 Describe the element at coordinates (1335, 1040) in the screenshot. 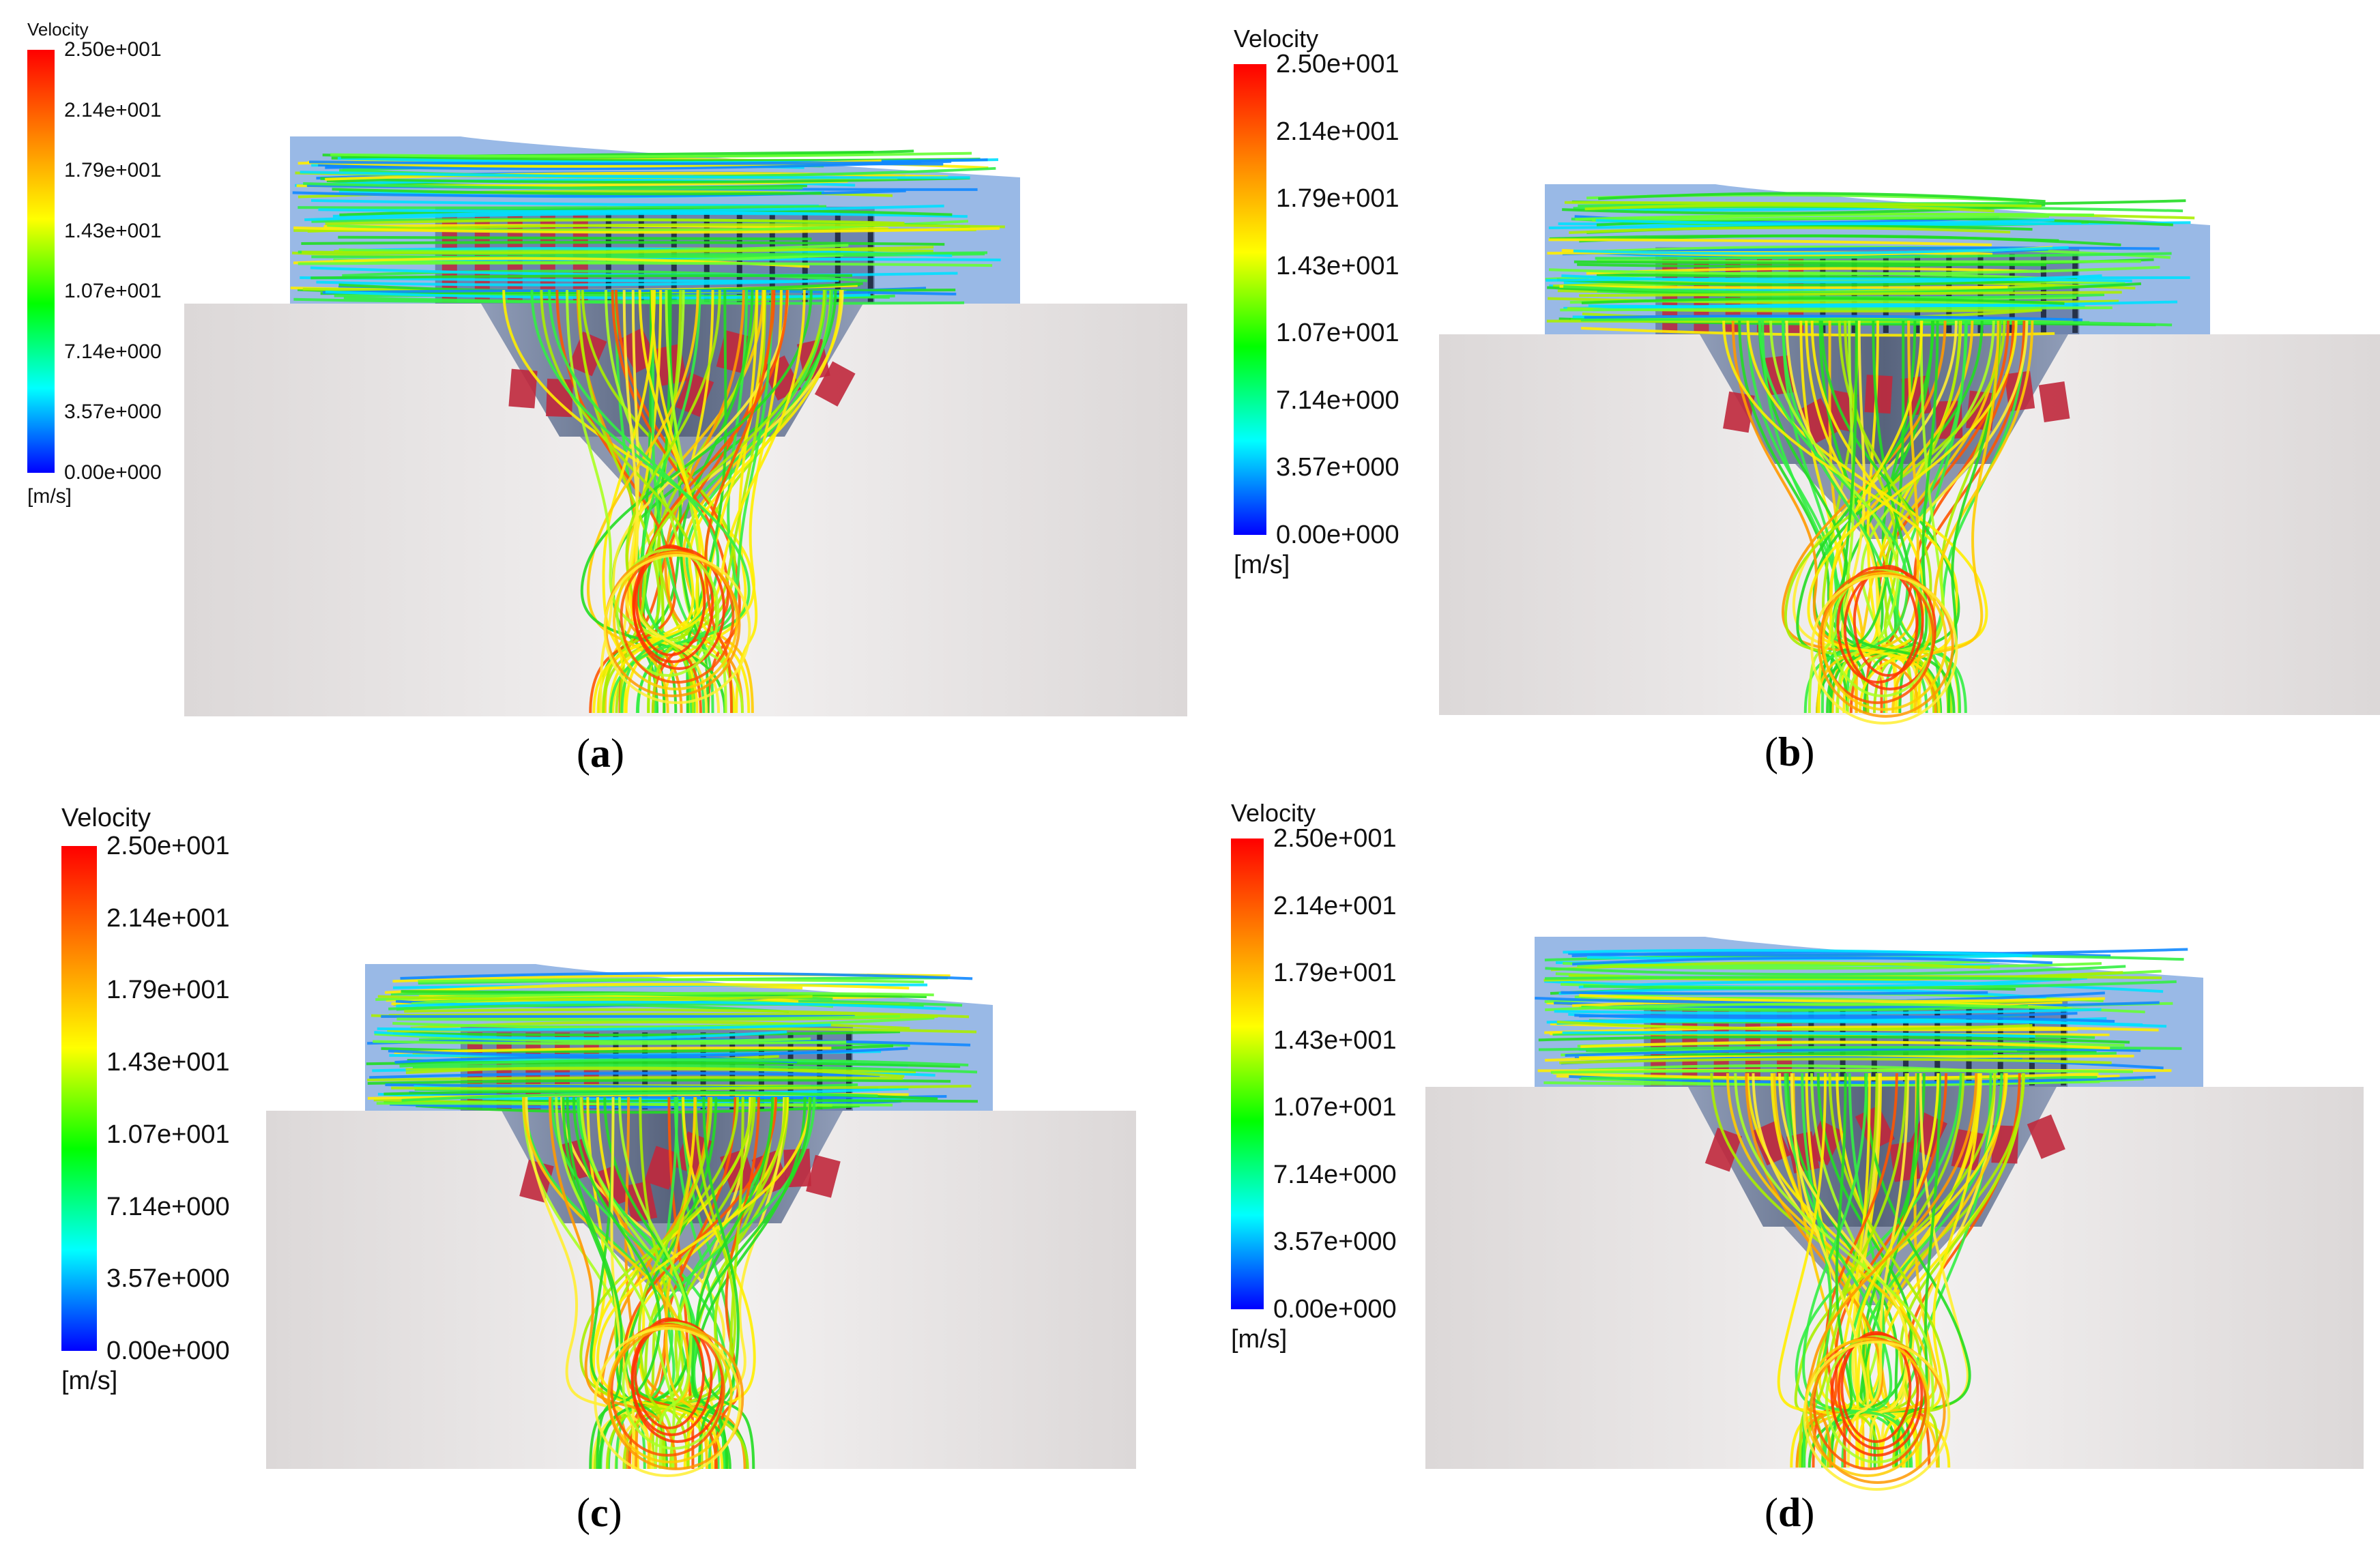

I see `legend-tick-label: 1.43e+001` at that location.